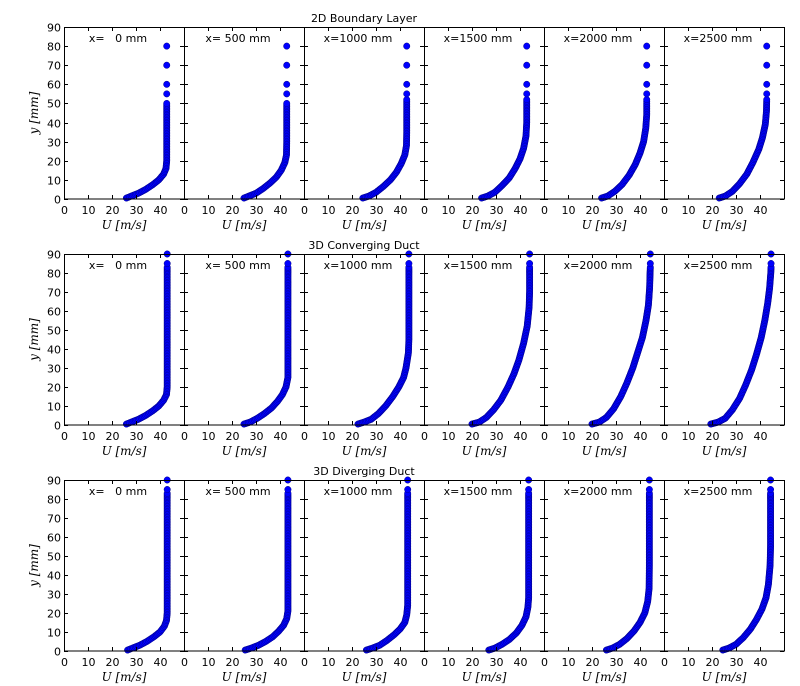  What do you see at coordinates (478, 491) in the screenshot?
I see `panel-label: x=1500 mm` at bounding box center [478, 491].